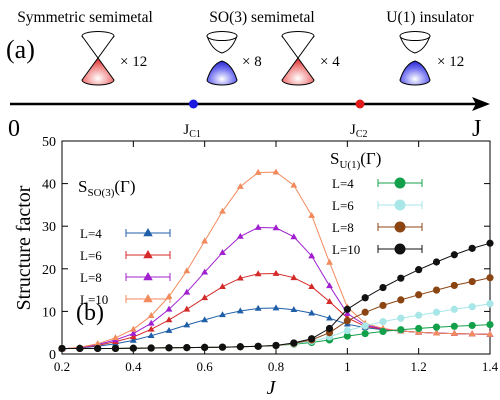 This screenshot has width=500, height=400. Describe the element at coordinates (107, 188) in the screenshot. I see `legend-so3-title: SSO(3)(Γ)` at that location.